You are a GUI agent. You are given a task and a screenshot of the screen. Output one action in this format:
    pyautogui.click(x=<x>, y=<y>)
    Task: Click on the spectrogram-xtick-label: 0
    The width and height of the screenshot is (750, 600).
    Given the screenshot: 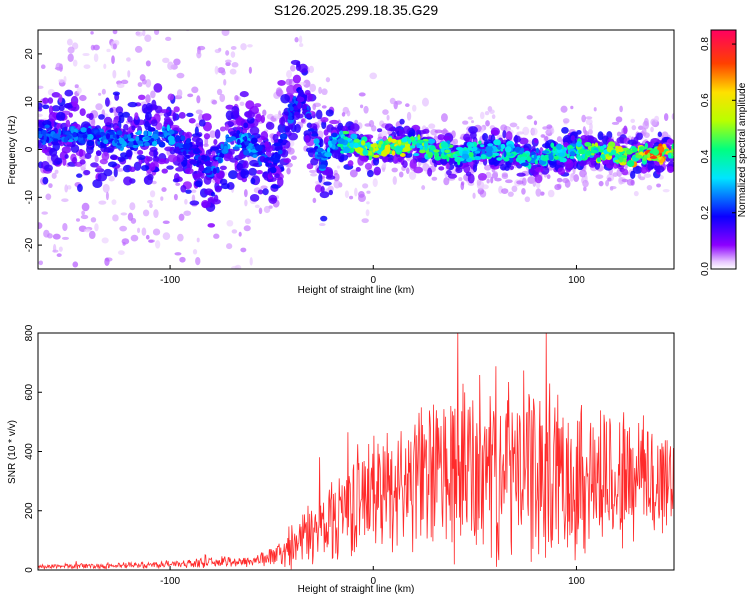 What is the action you would take?
    pyautogui.click(x=373, y=280)
    